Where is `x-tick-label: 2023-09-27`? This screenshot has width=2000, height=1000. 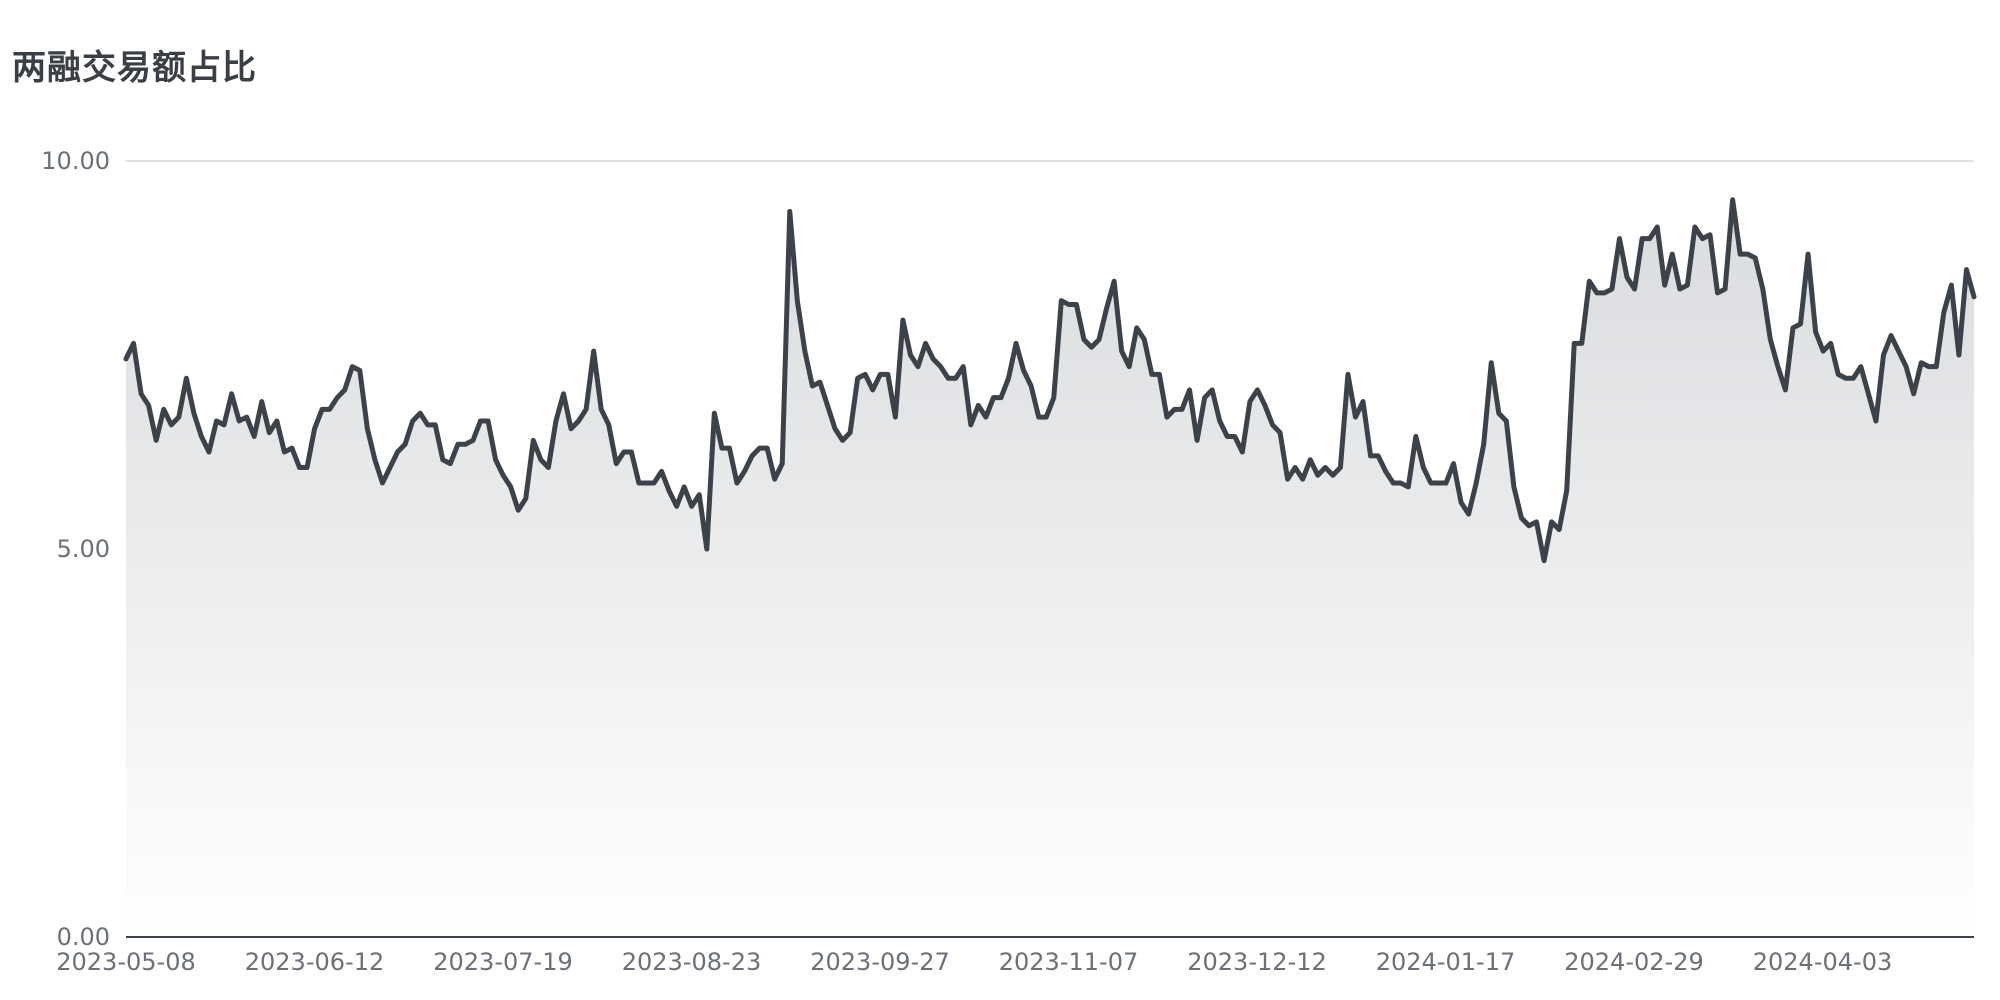 x-tick-label: 2023-09-27 is located at coordinates (879, 962).